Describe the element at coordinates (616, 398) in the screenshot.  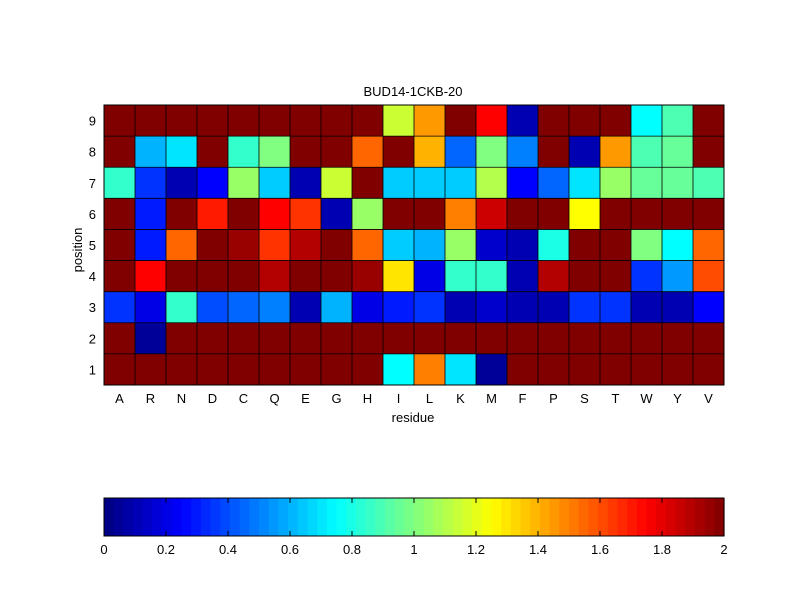
I see `x-tick-label: T` at that location.